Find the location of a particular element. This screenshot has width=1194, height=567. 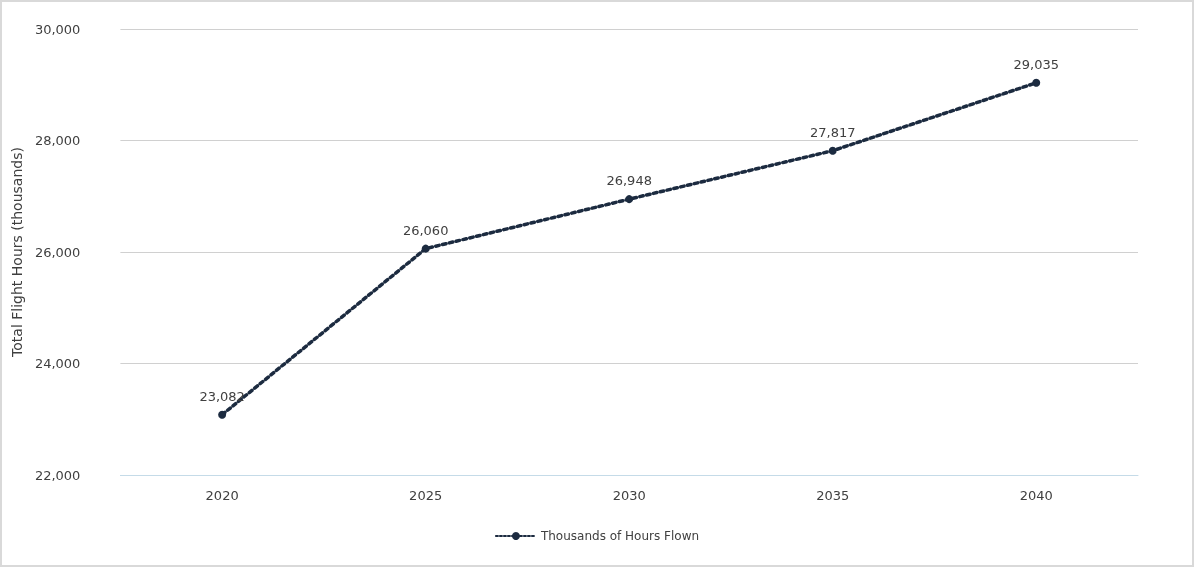

legend-label: Thousands of Hours Flown is located at coordinates (619, 536).